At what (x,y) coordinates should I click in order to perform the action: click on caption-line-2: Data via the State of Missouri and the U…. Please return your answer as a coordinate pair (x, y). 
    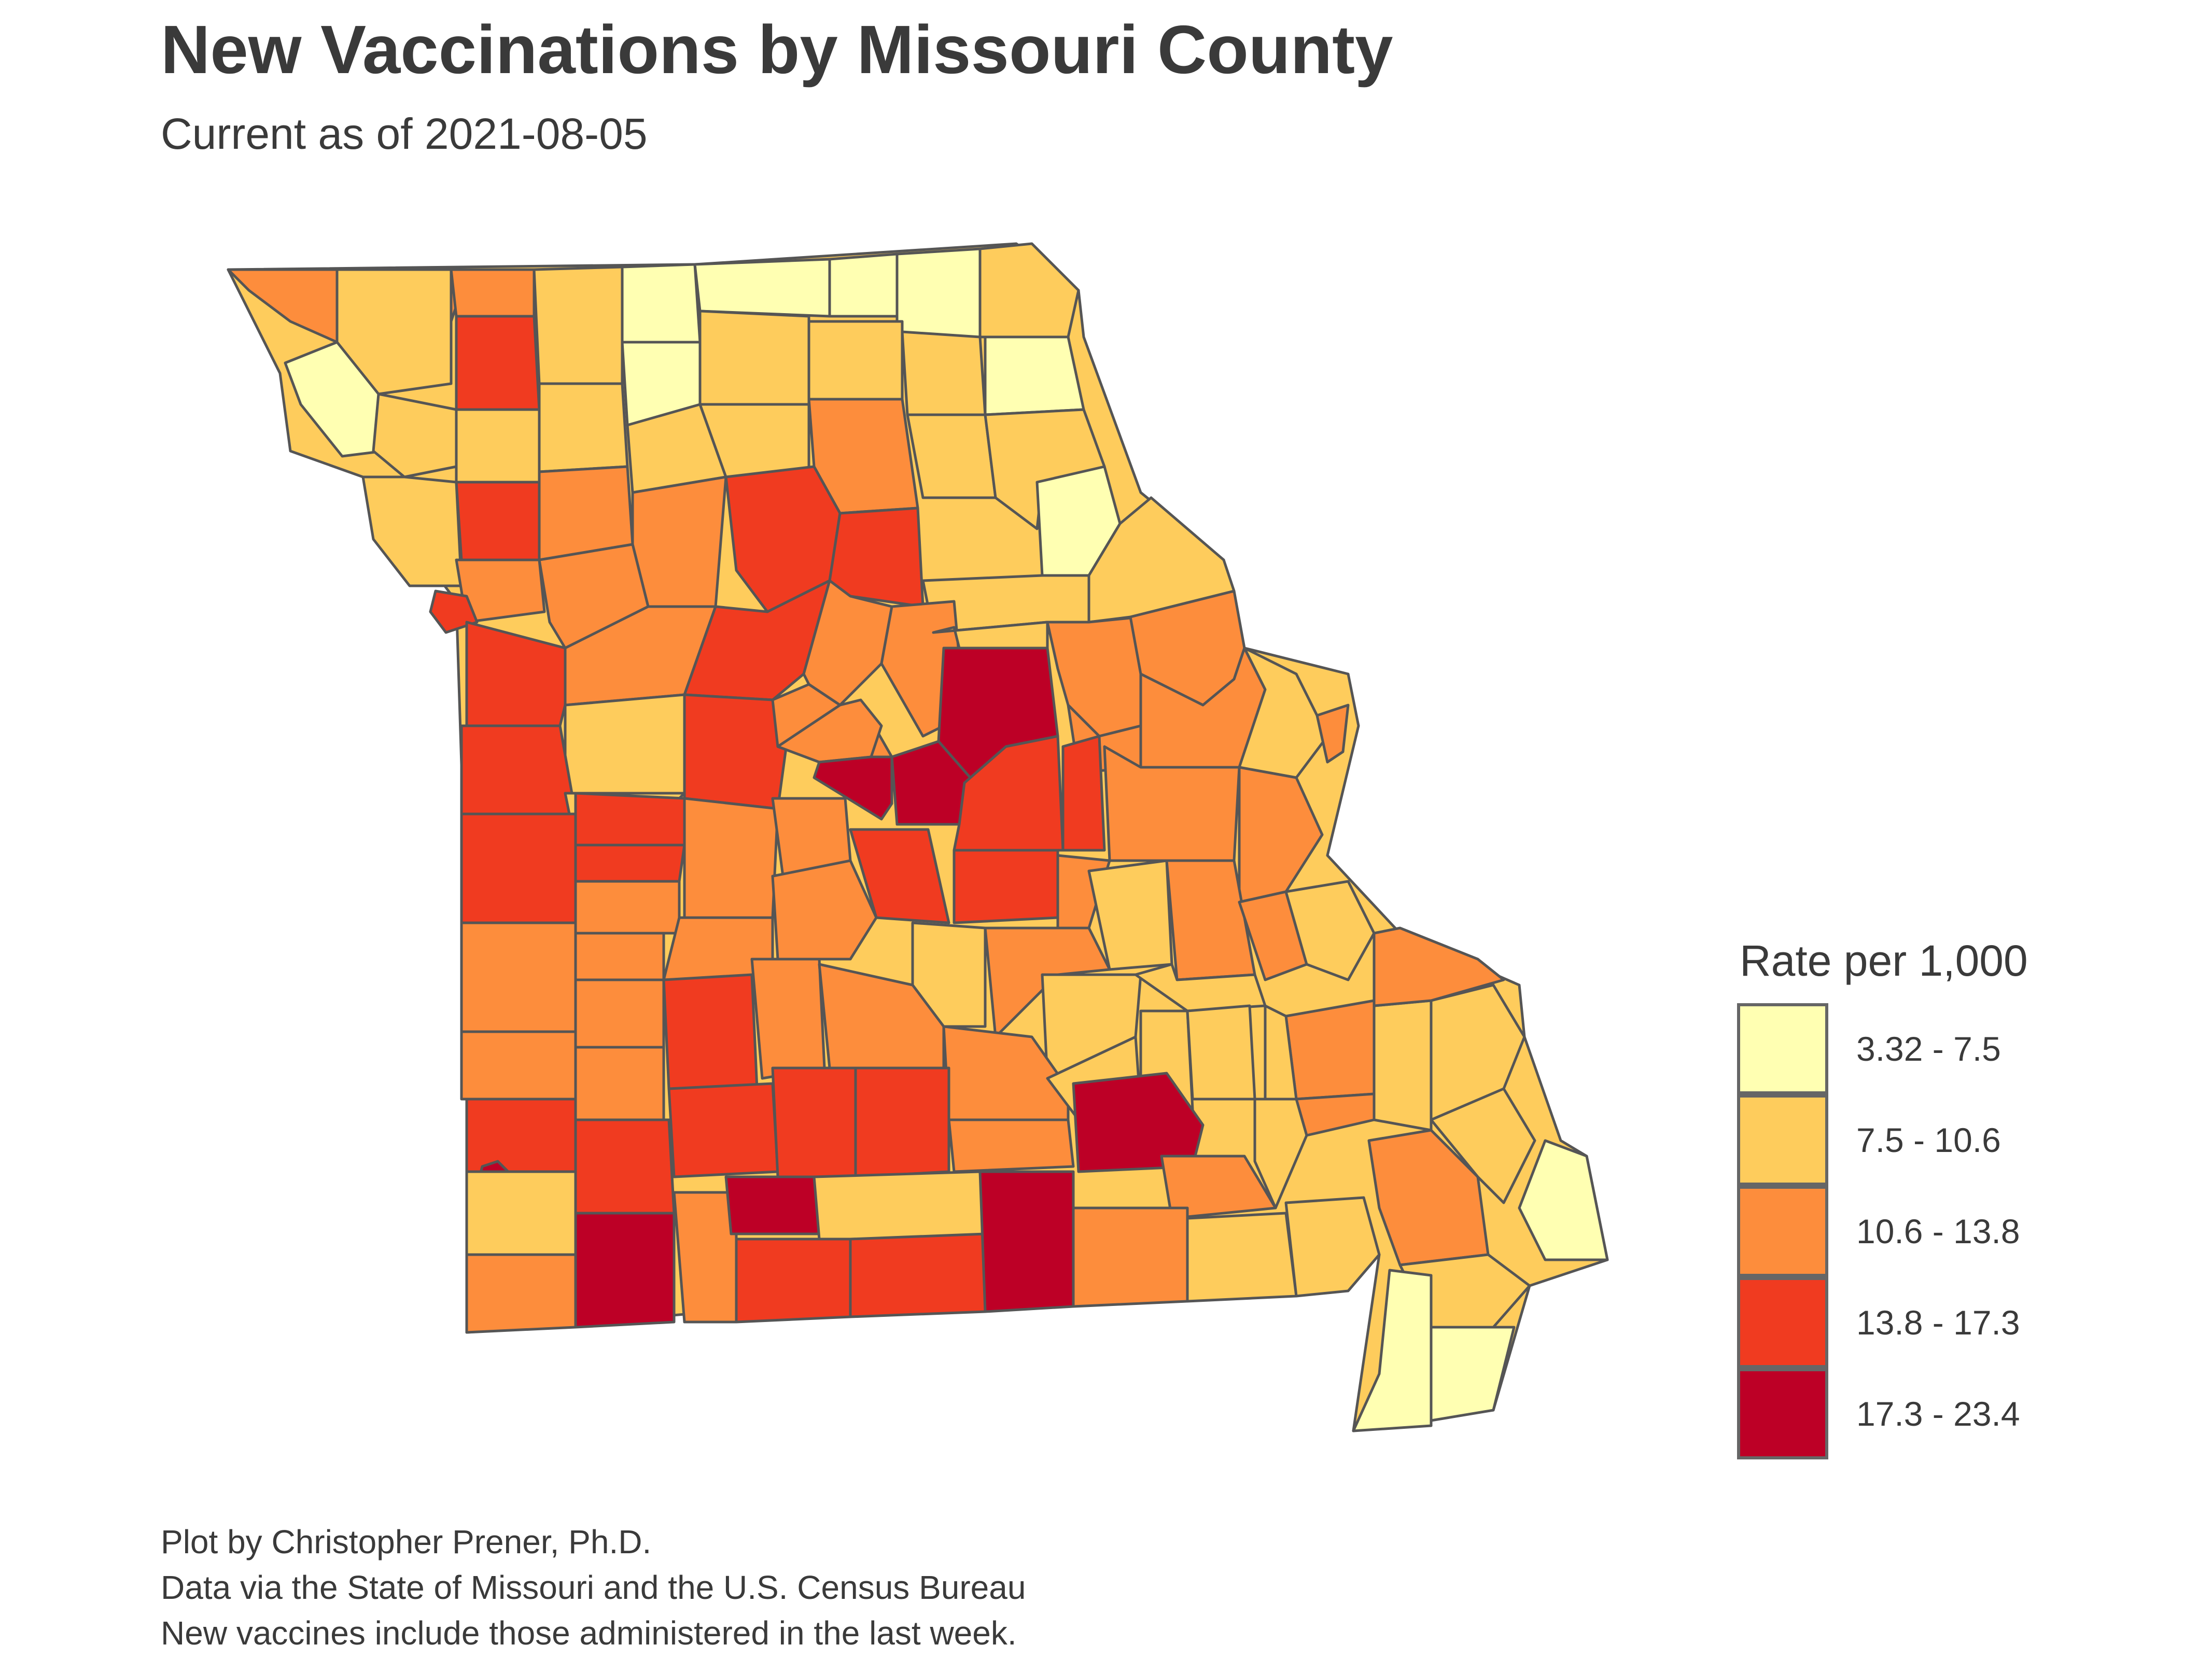
    Looking at the image, I should click on (593, 1587).